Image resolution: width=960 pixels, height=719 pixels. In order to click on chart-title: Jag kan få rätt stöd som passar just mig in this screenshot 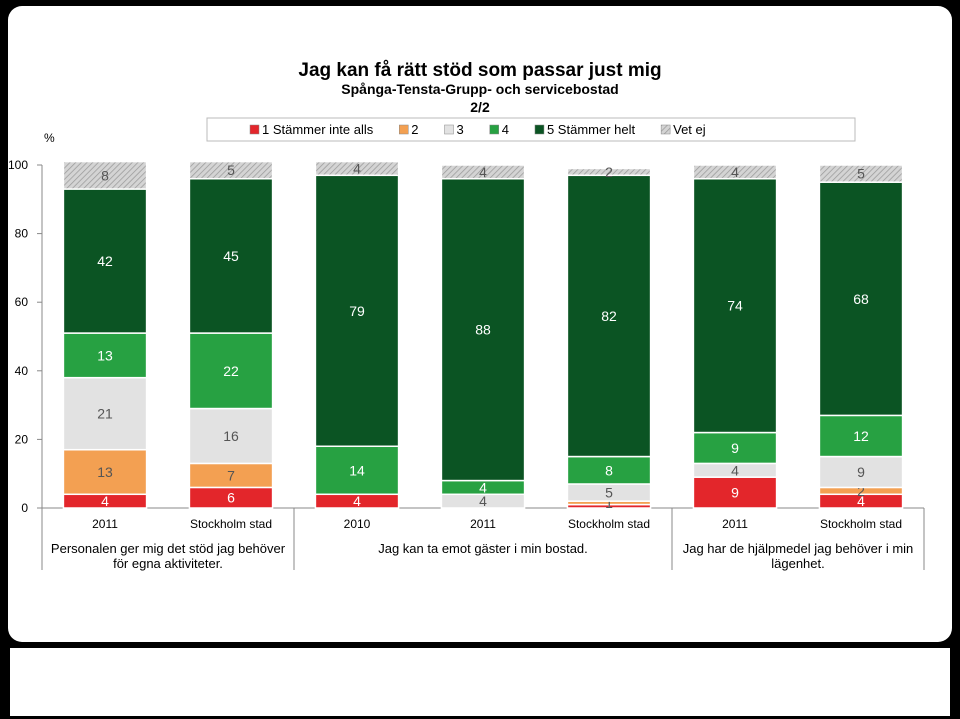, I will do `click(479, 70)`.